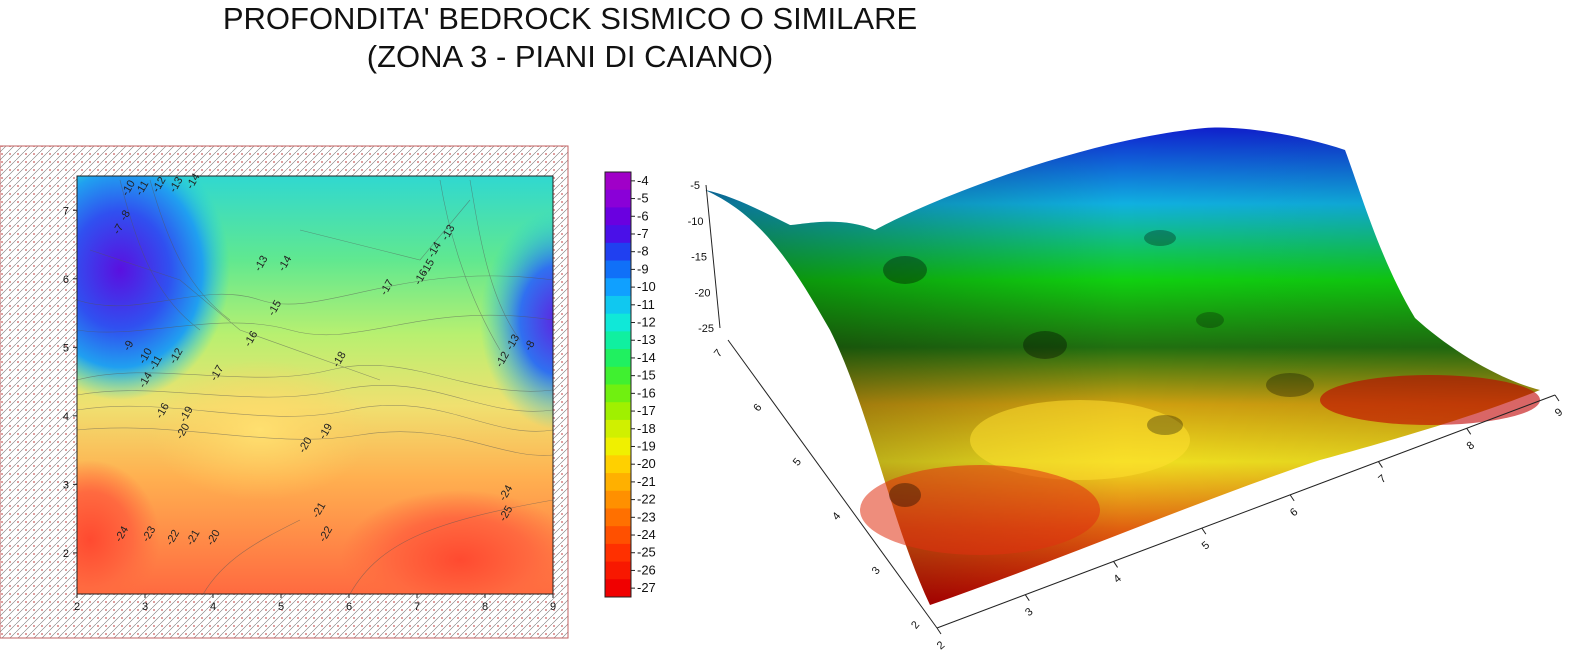 The height and width of the screenshot is (663, 1589). Describe the element at coordinates (646, 428) in the screenshot. I see `colorbar-label: -18` at that location.